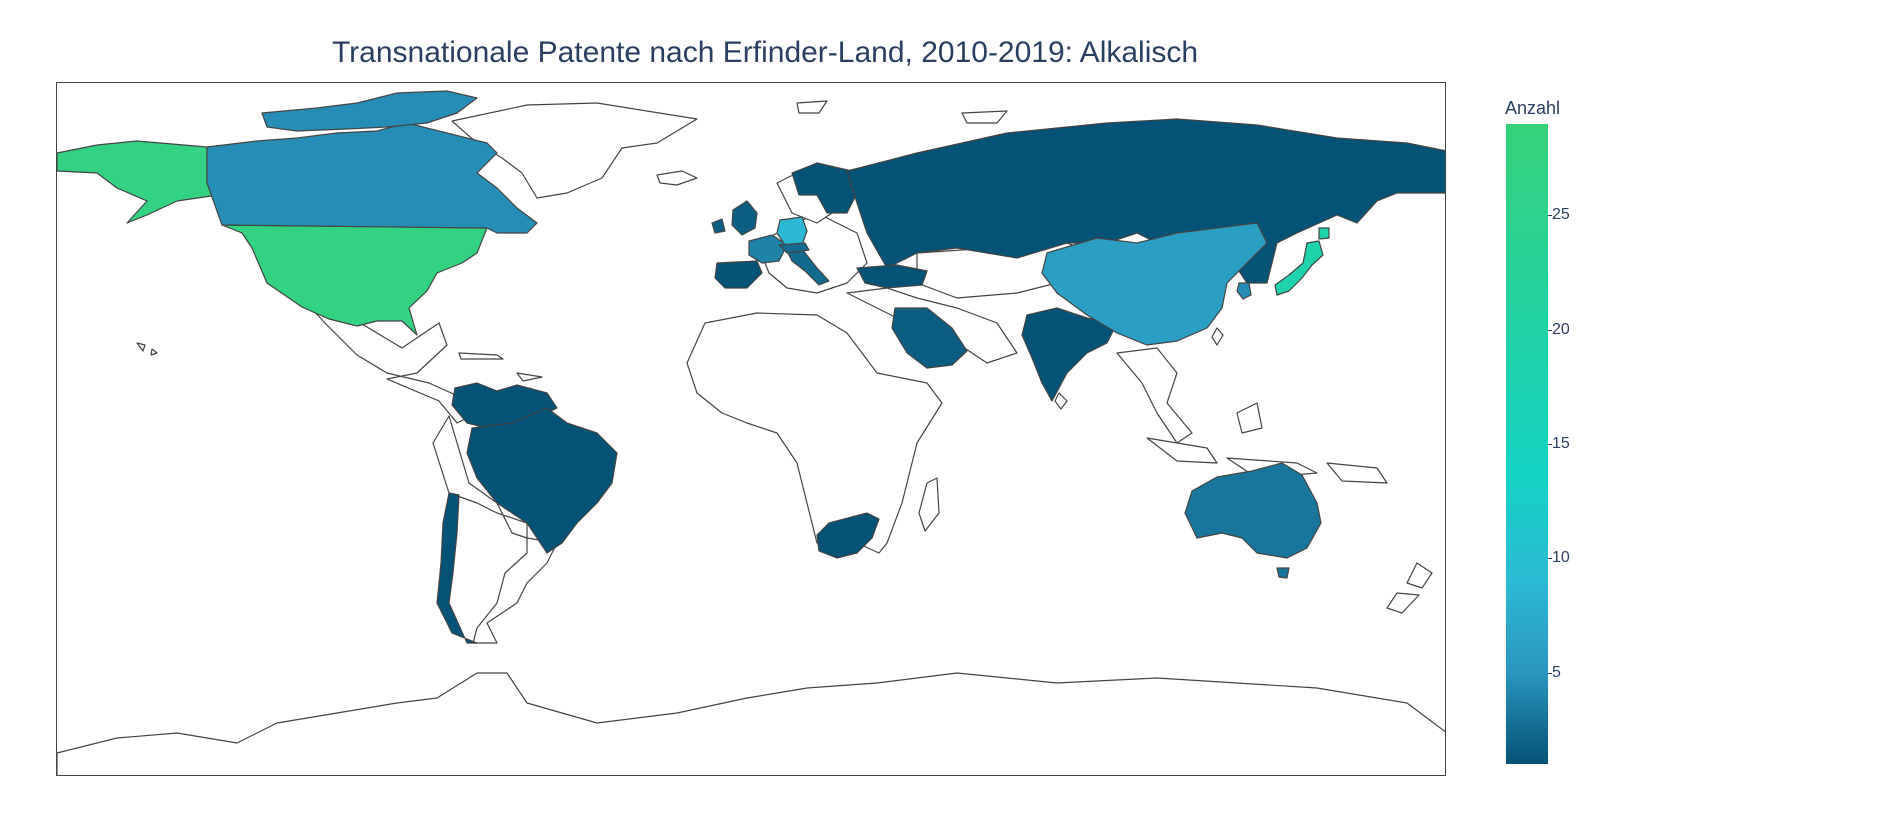  What do you see at coordinates (929, 504) in the screenshot?
I see `land-madagascar` at bounding box center [929, 504].